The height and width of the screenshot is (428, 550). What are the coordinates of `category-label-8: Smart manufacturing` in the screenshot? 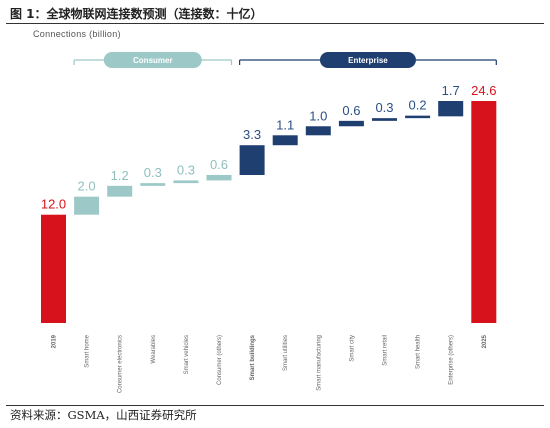 It's located at (319, 363).